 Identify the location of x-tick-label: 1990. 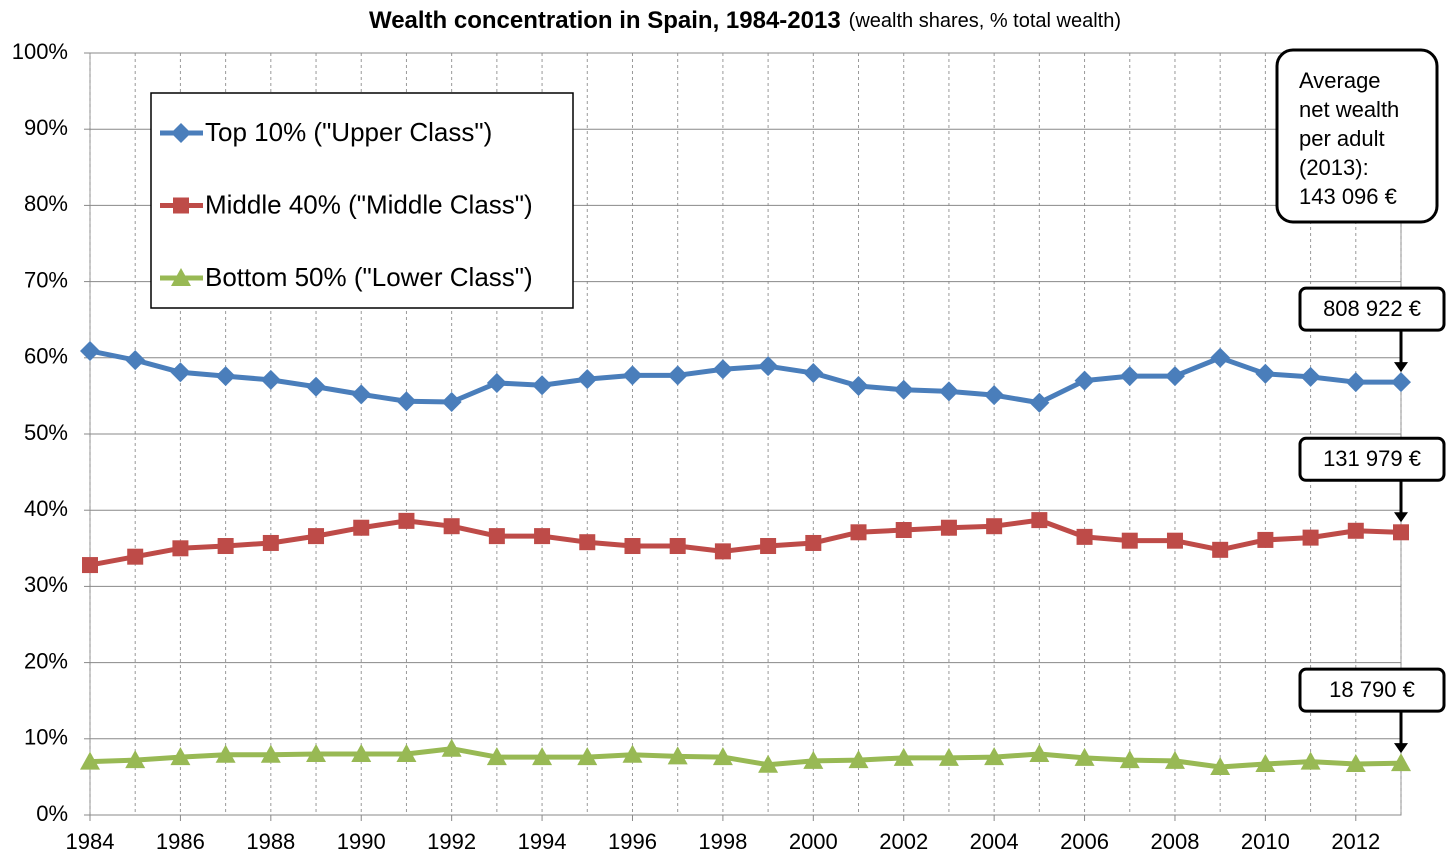
(361, 841).